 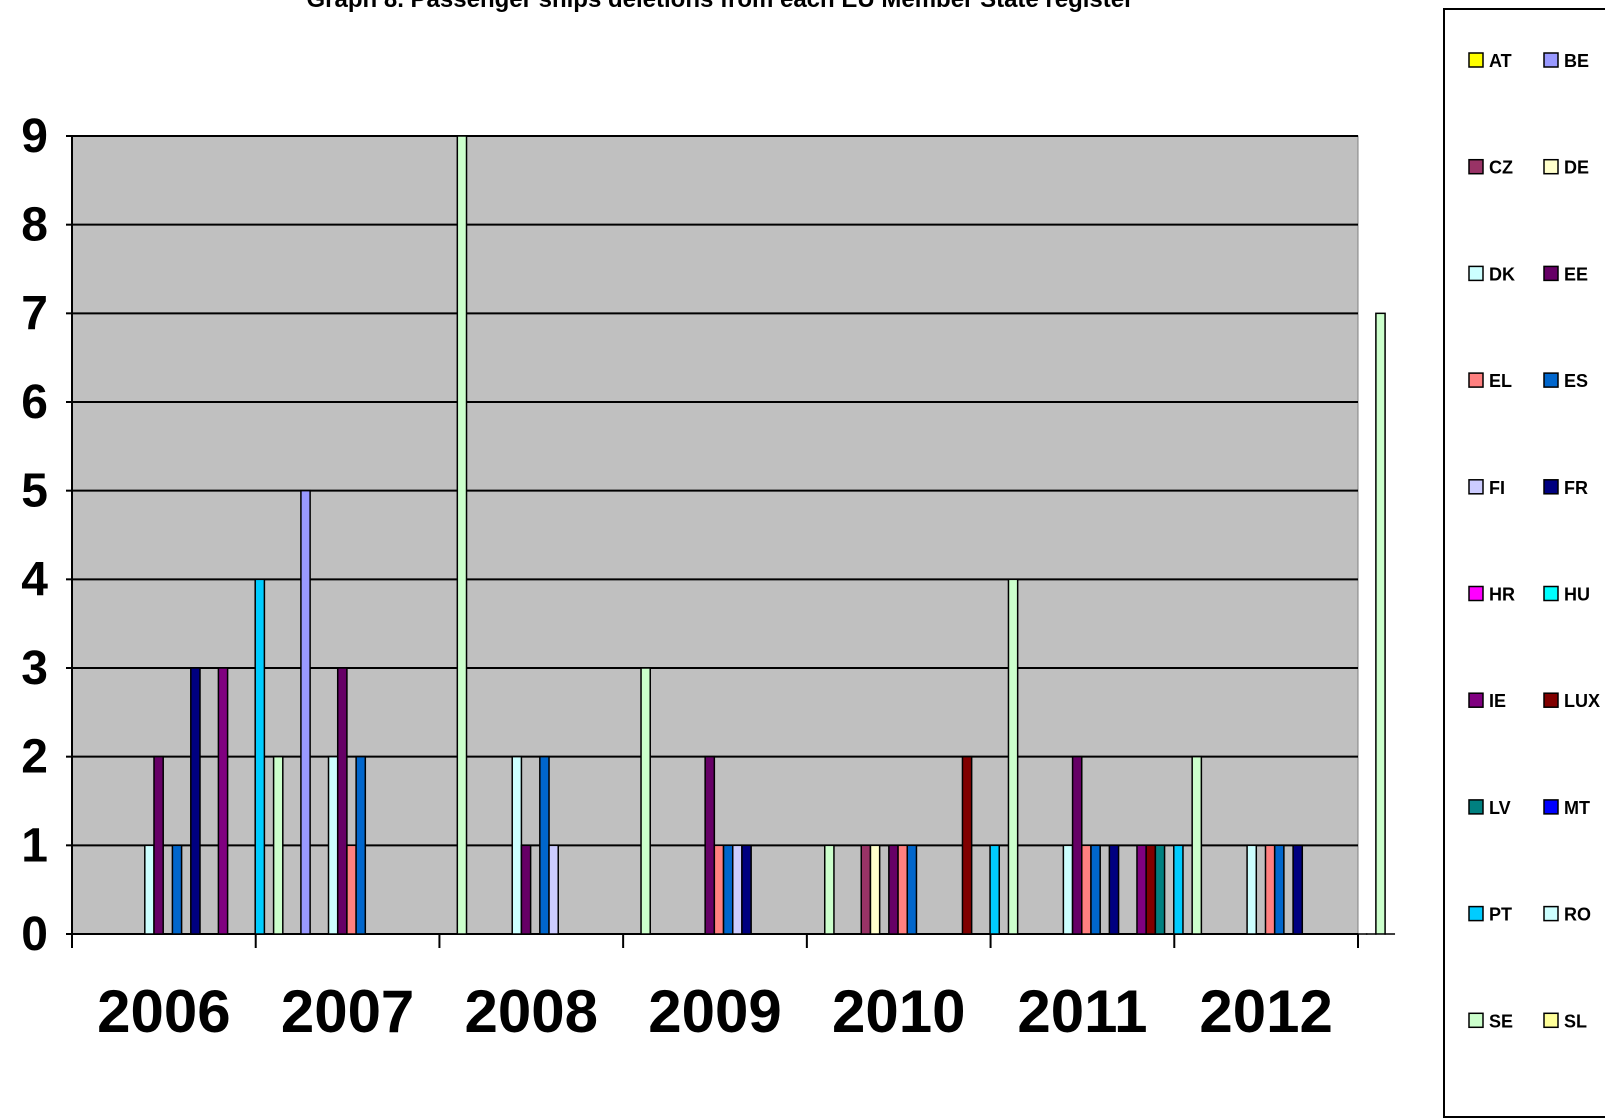 What do you see at coordinates (1265, 1011) in the screenshot?
I see `x-tick-label: 2012` at bounding box center [1265, 1011].